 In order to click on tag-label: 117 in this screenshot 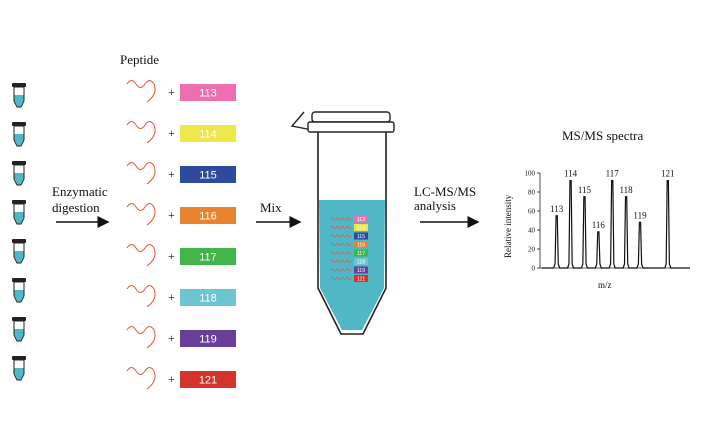, I will do `click(208, 258)`.